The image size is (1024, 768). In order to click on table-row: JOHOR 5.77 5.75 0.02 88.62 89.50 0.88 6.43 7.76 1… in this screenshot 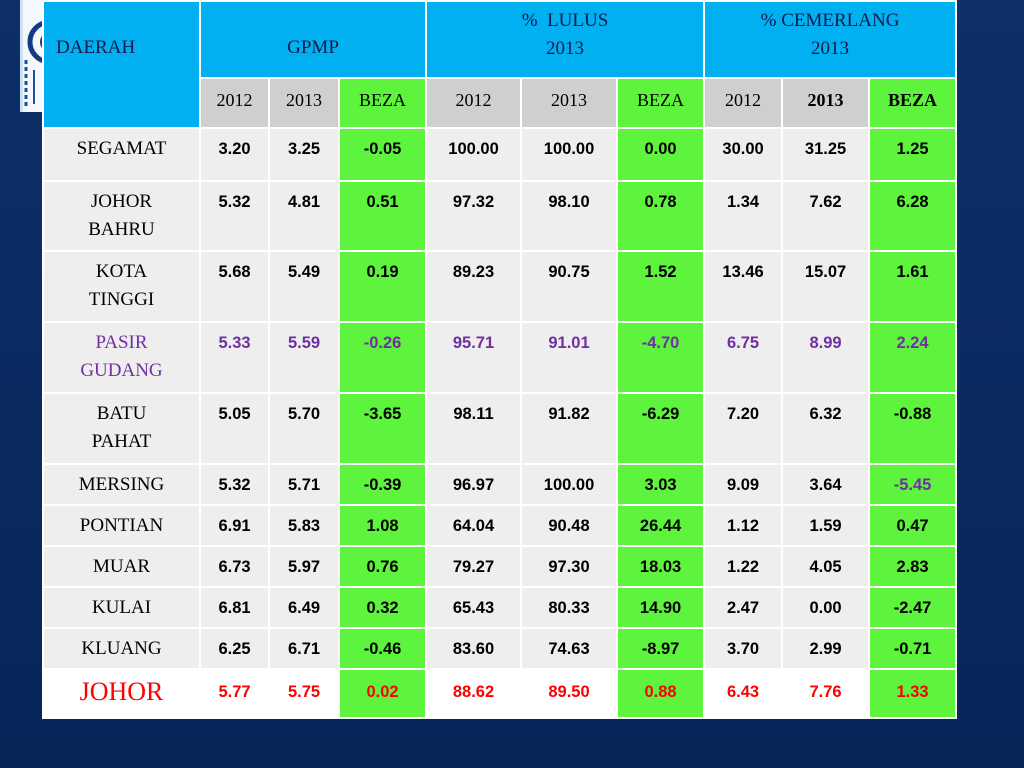, I will do `click(500, 693)`.